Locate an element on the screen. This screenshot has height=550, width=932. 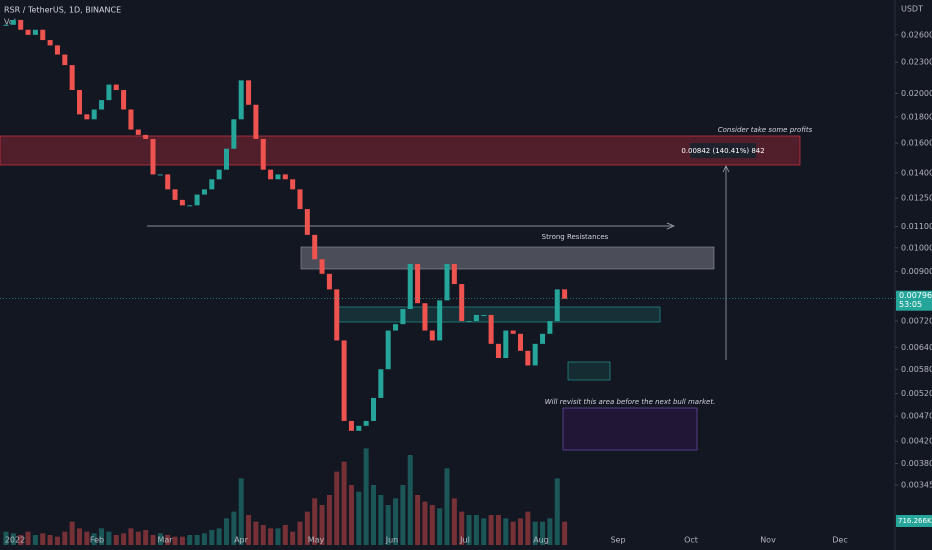
measure-box is located at coordinates (723, 150).